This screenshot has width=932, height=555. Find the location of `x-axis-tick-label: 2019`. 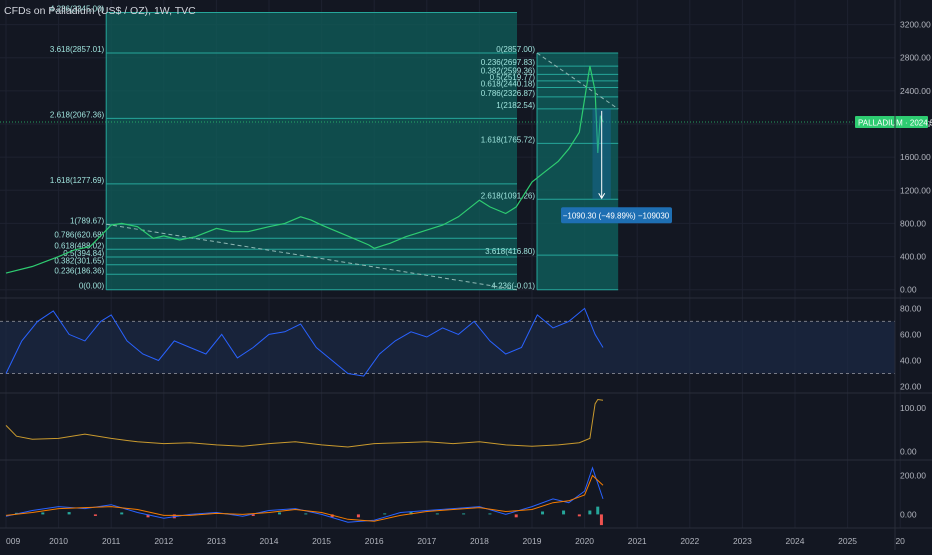

x-axis-tick-label: 2019 is located at coordinates (532, 541).